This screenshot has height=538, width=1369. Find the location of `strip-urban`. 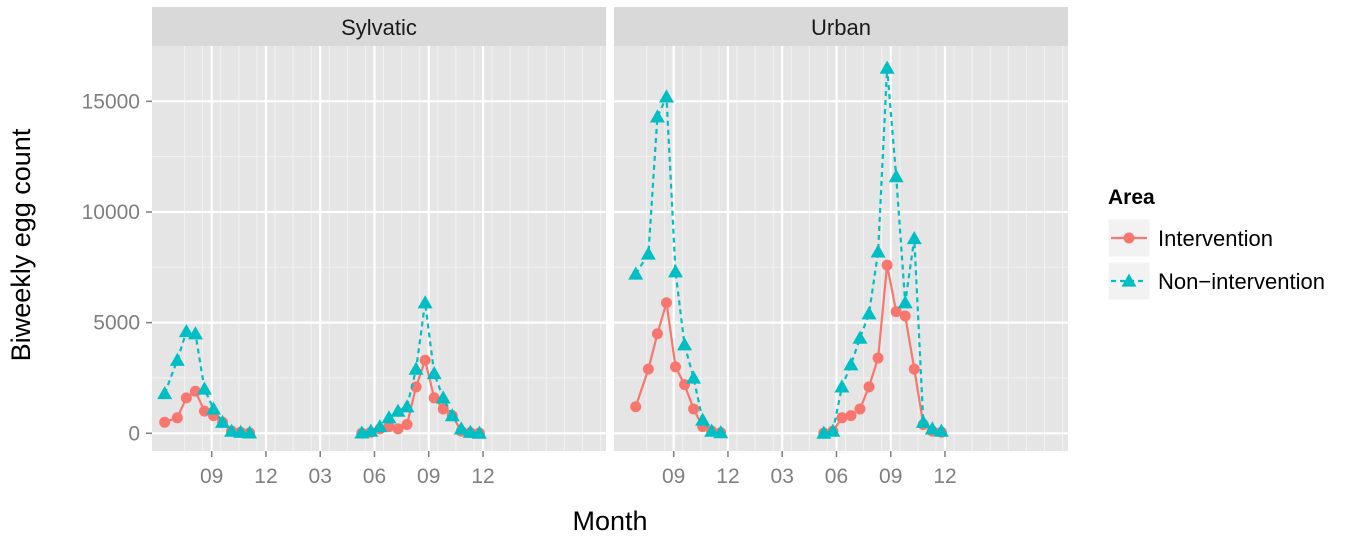

strip-urban is located at coordinates (841, 26).